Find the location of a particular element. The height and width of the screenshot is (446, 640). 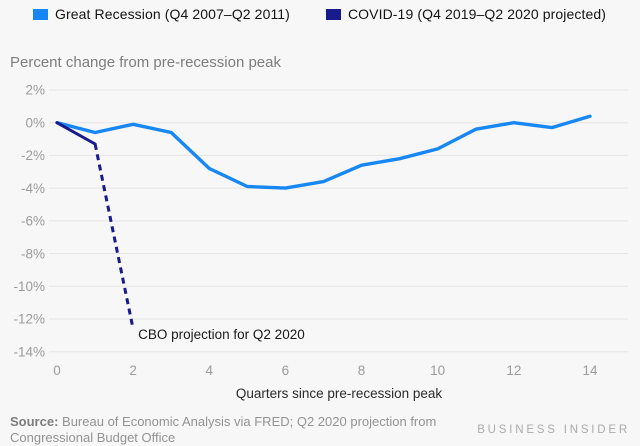

annotation-label: CBO projection for Q2 2020 is located at coordinates (221, 334).